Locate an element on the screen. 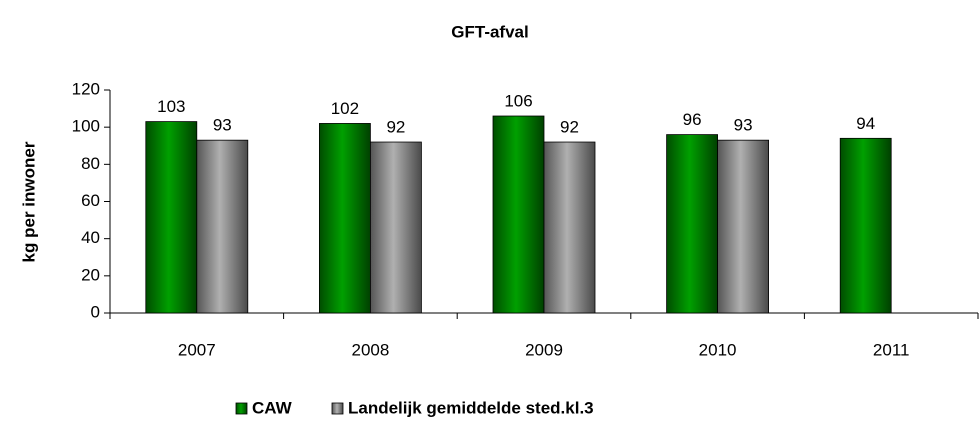  y-tick-label: 20 is located at coordinates (90, 274).